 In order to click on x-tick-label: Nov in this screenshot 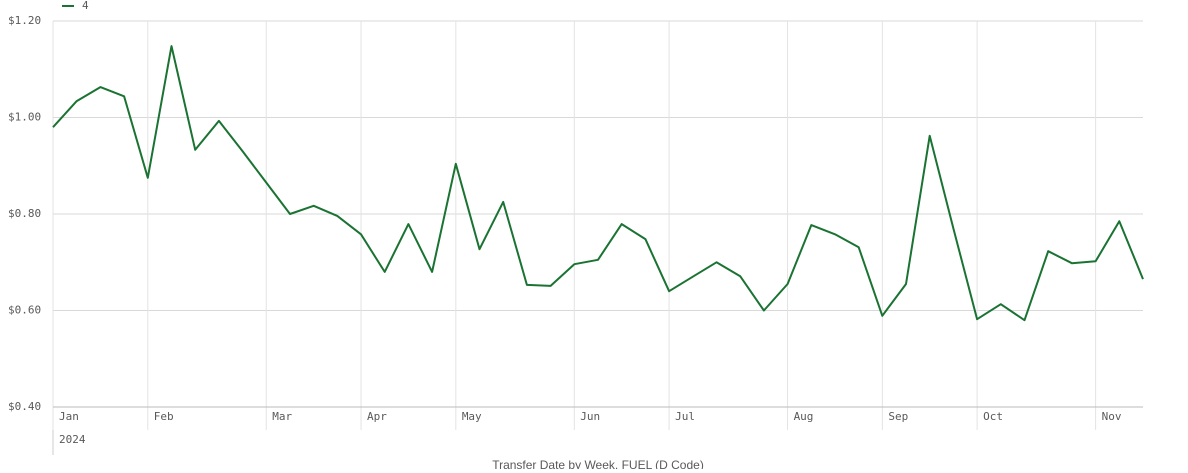, I will do `click(1112, 416)`.